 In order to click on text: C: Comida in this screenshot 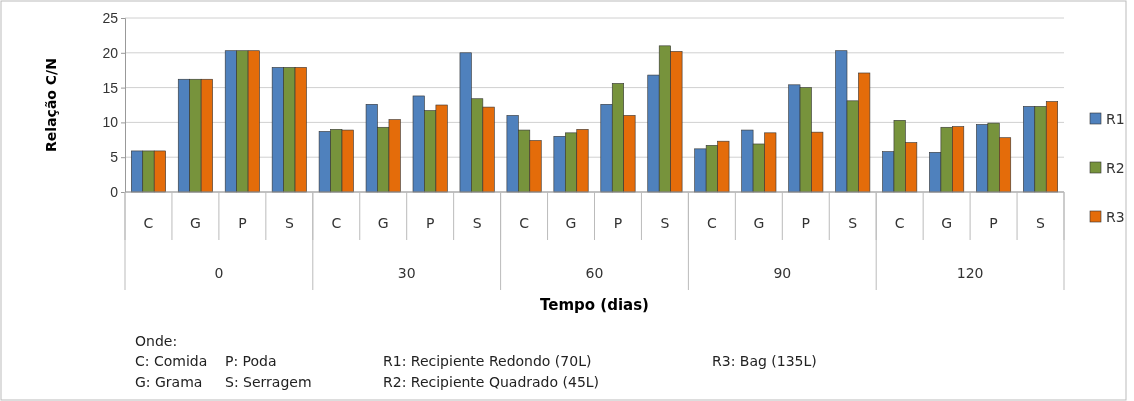, I will do `click(171, 361)`.